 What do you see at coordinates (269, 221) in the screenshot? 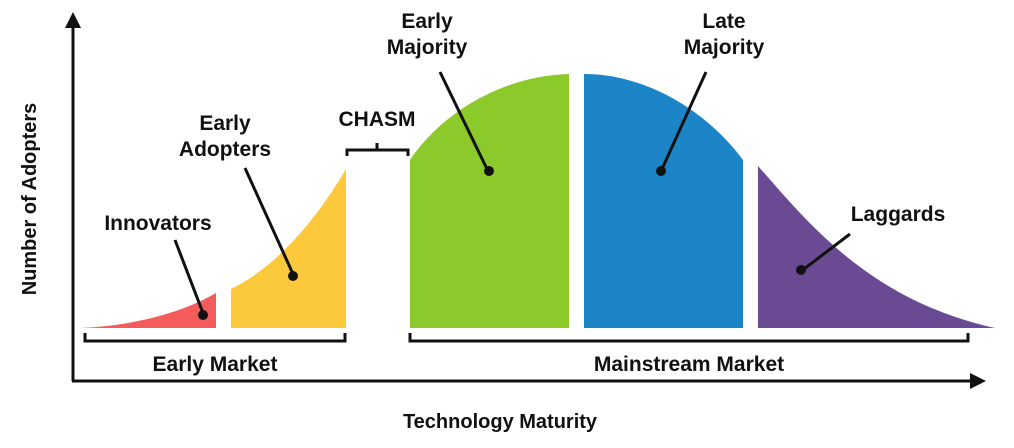
I see `early-adopters-leader` at bounding box center [269, 221].